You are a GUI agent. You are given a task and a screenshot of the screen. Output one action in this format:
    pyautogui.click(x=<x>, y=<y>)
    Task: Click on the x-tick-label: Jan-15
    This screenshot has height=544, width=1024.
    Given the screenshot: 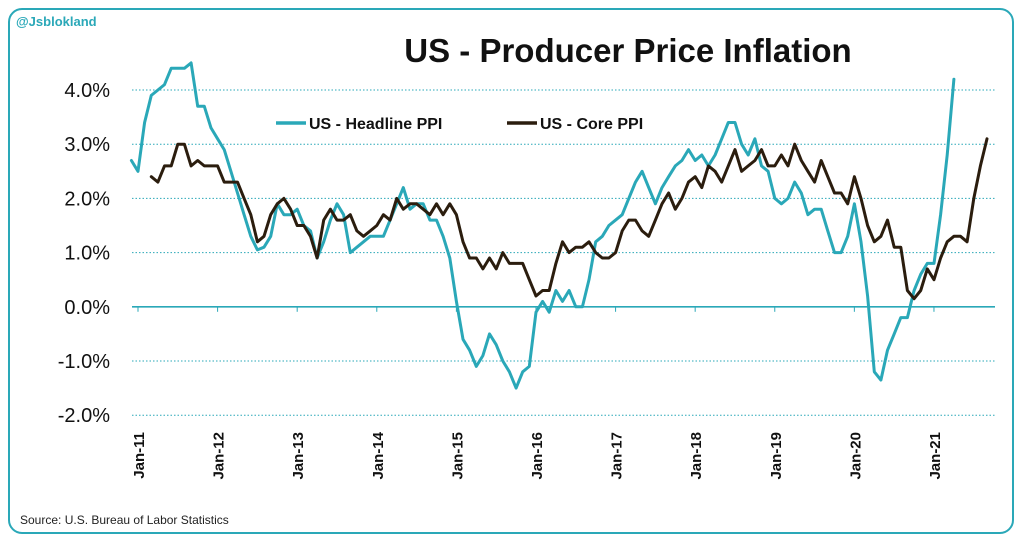 What is the action you would take?
    pyautogui.click(x=457, y=456)
    